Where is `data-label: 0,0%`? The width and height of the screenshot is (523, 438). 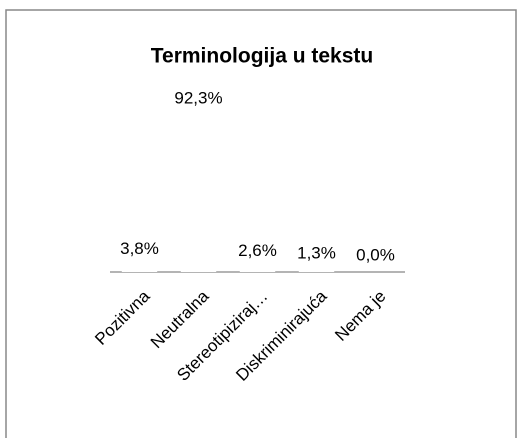
data-label: 0,0% is located at coordinates (375, 254).